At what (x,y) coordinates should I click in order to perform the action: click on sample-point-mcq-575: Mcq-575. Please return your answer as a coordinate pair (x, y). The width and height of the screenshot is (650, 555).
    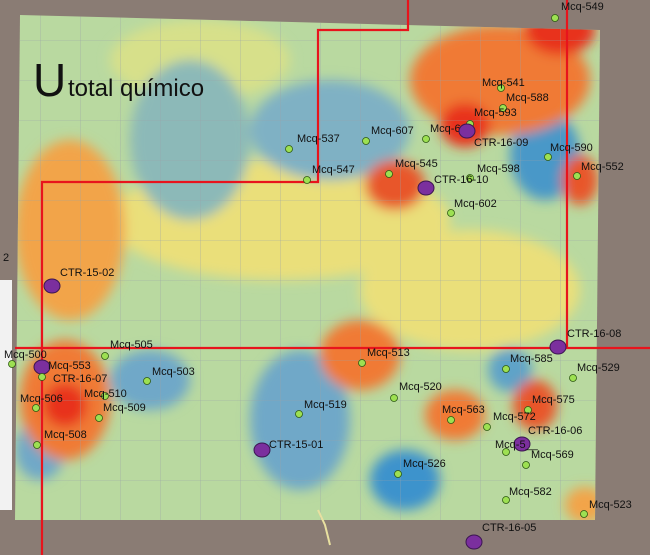
    Looking at the image, I should click on (549, 404).